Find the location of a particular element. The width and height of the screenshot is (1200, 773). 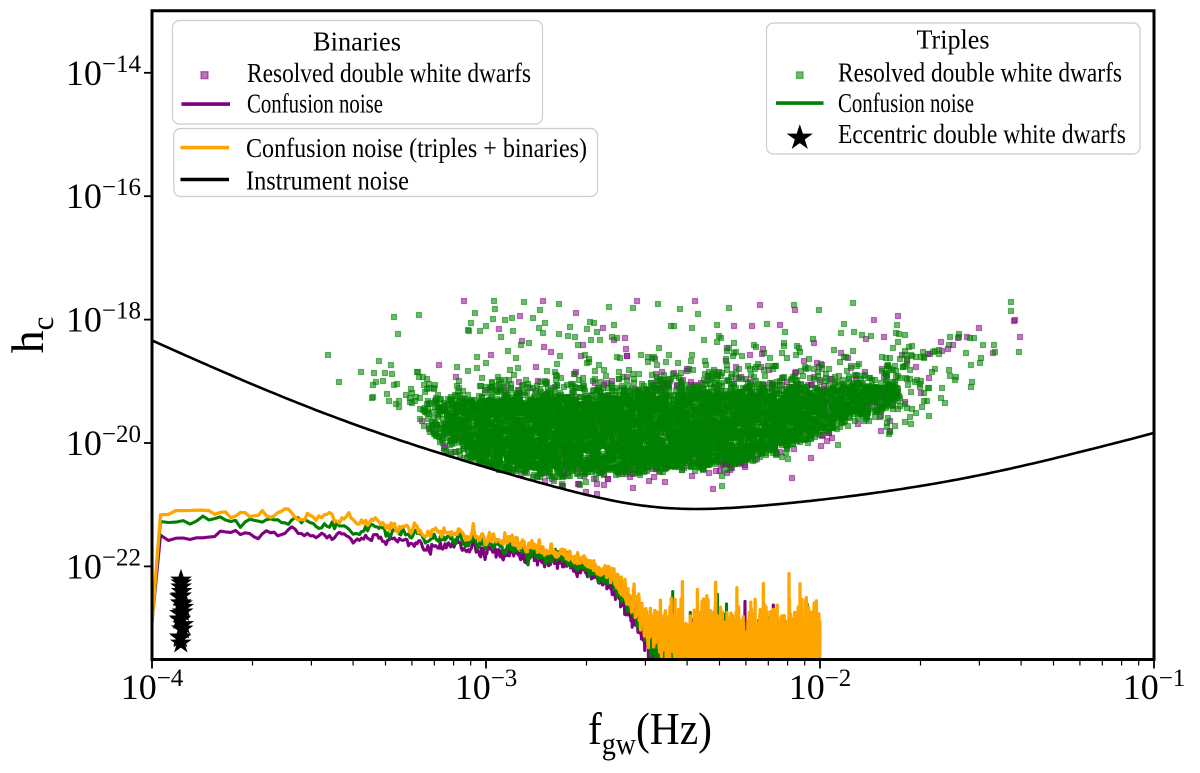

svg-text: Triples is located at coordinates (953, 40).